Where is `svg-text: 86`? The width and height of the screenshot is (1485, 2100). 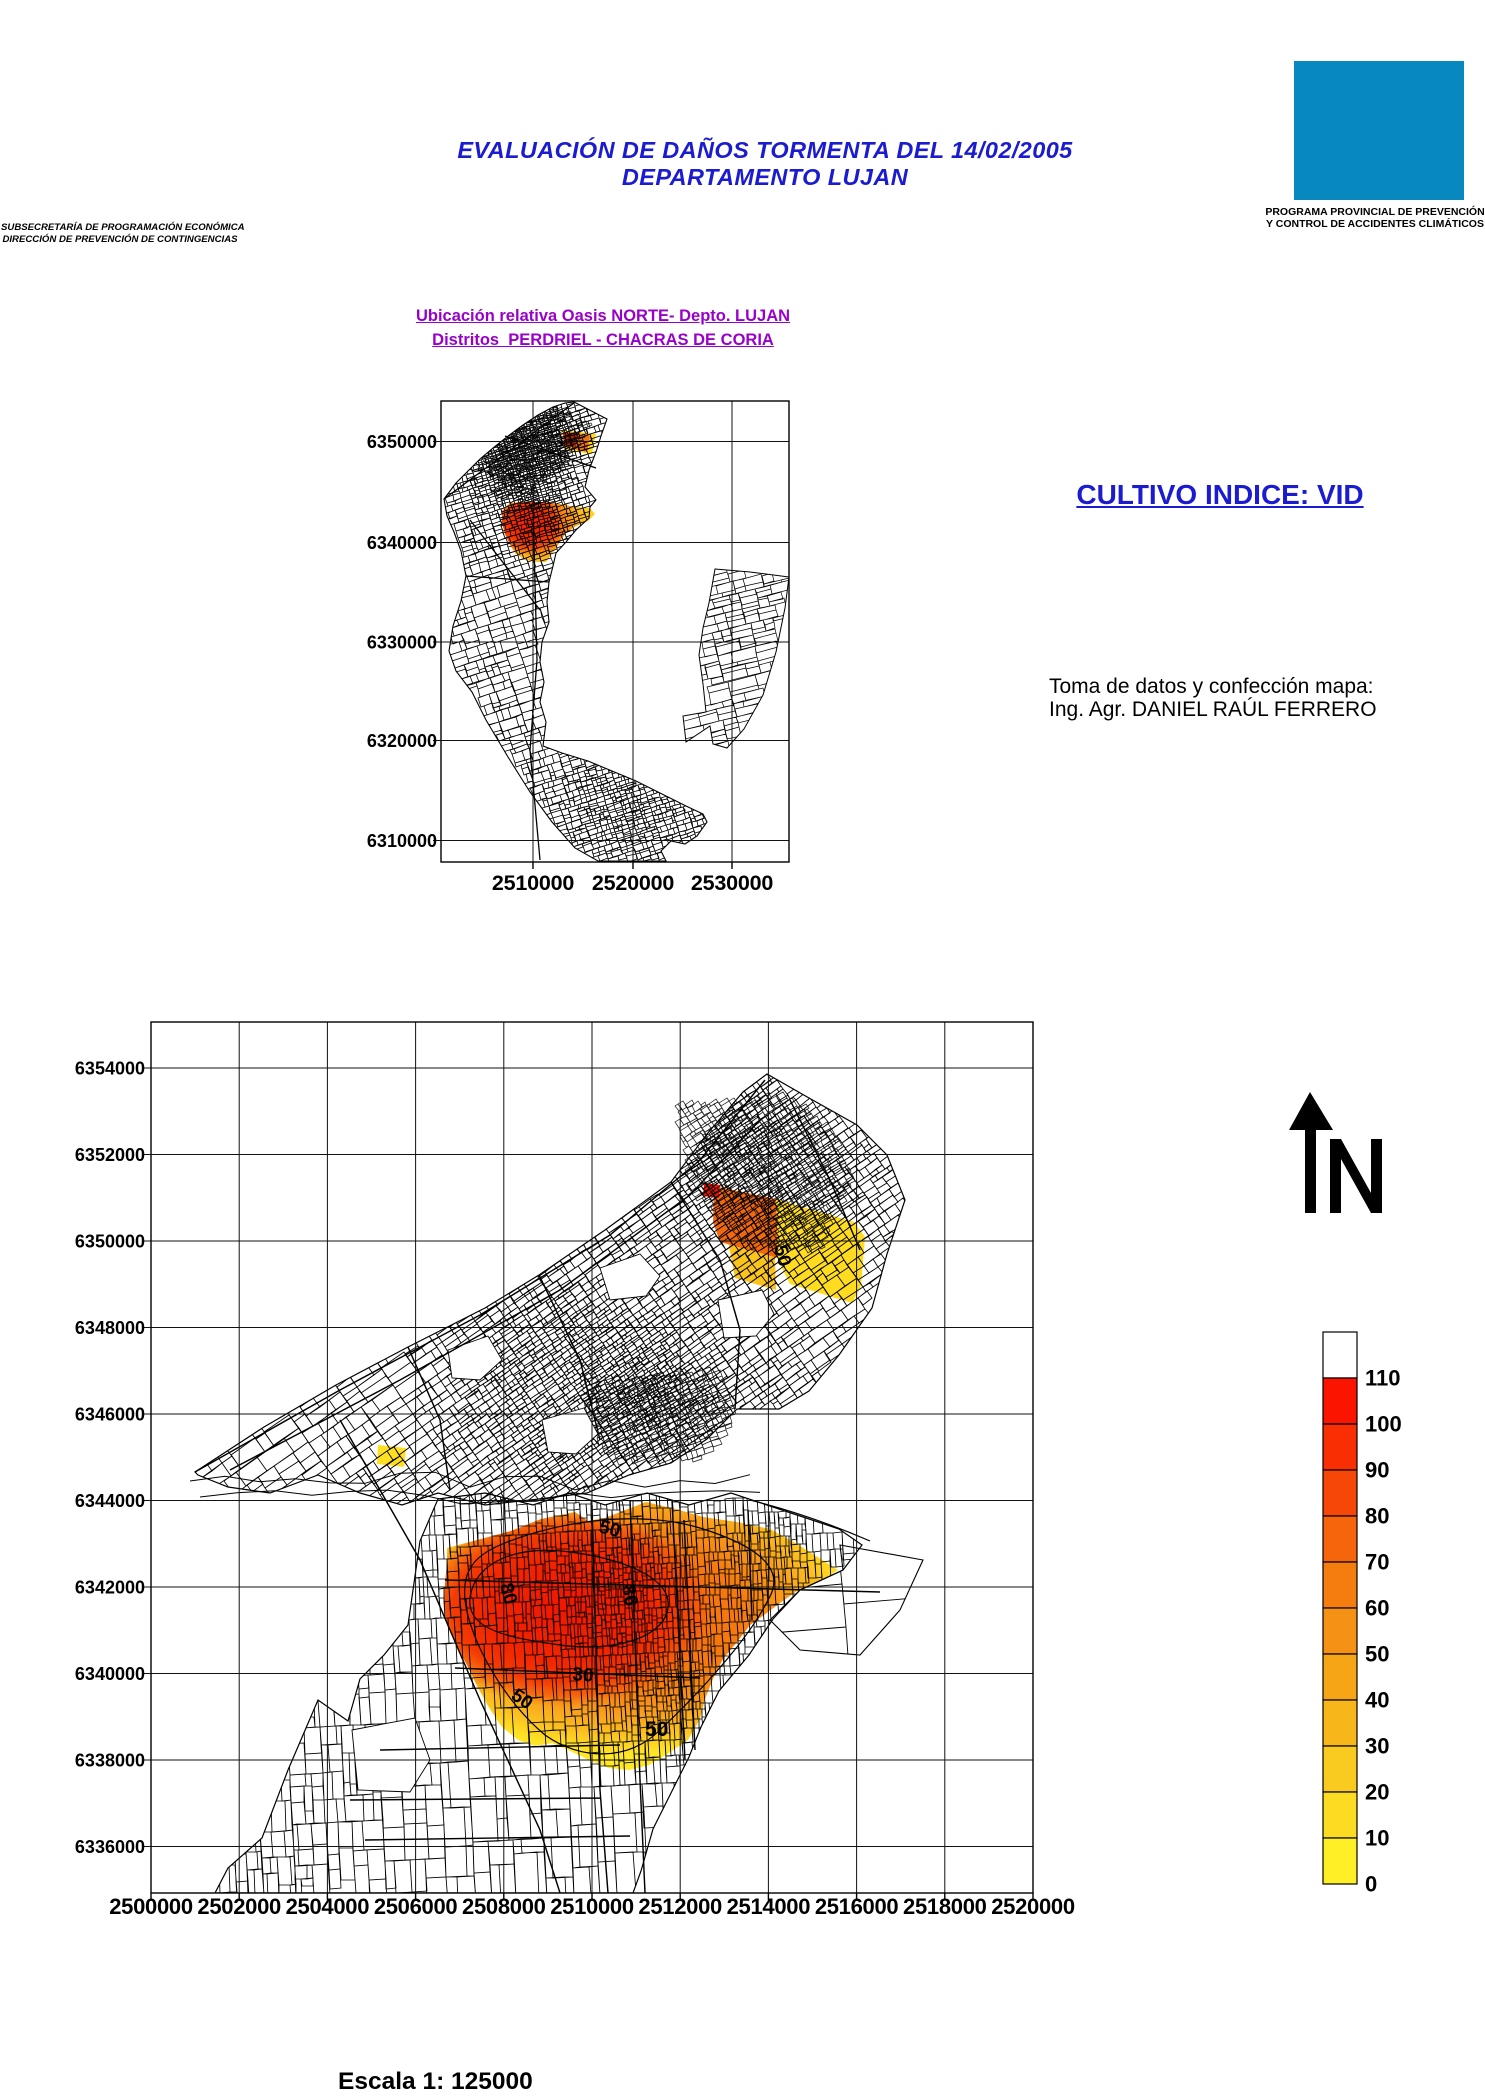 svg-text: 86 is located at coordinates (629, 1595).